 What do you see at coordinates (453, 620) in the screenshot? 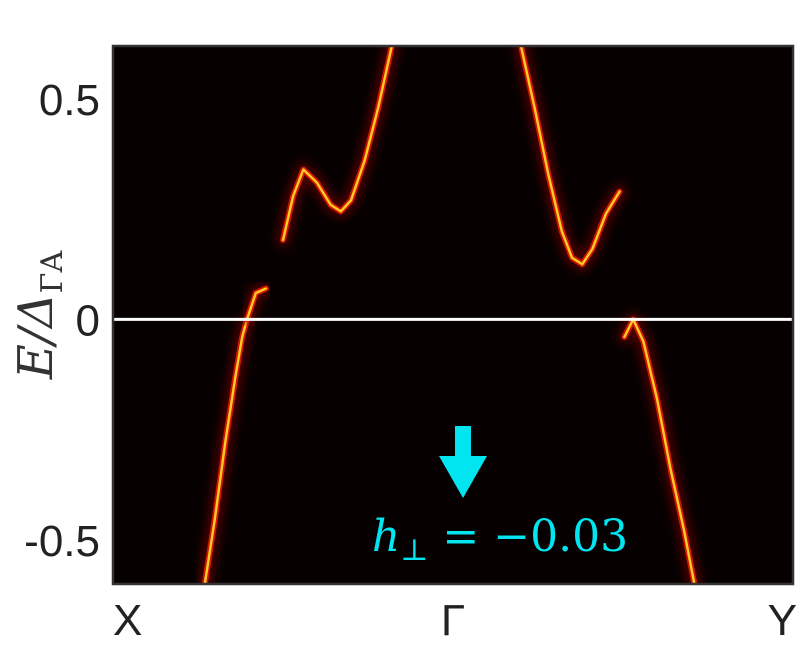
I see `x-tick-label-1: Γ` at bounding box center [453, 620].